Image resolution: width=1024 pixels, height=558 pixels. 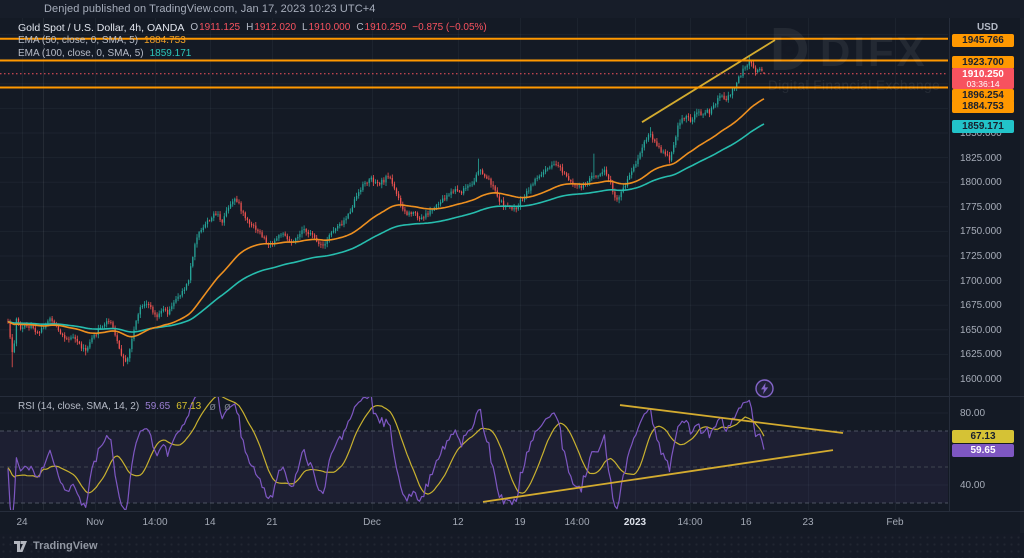 I want to click on price-tick-label: 1800.000, so click(x=981, y=183).